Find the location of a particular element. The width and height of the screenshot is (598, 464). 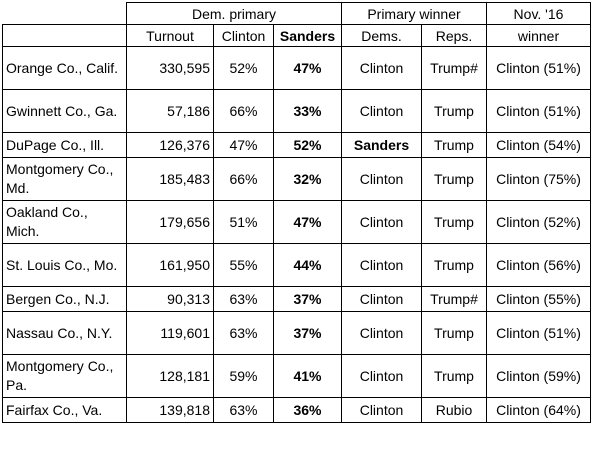

header-clinton: Clinton is located at coordinates (243, 35).